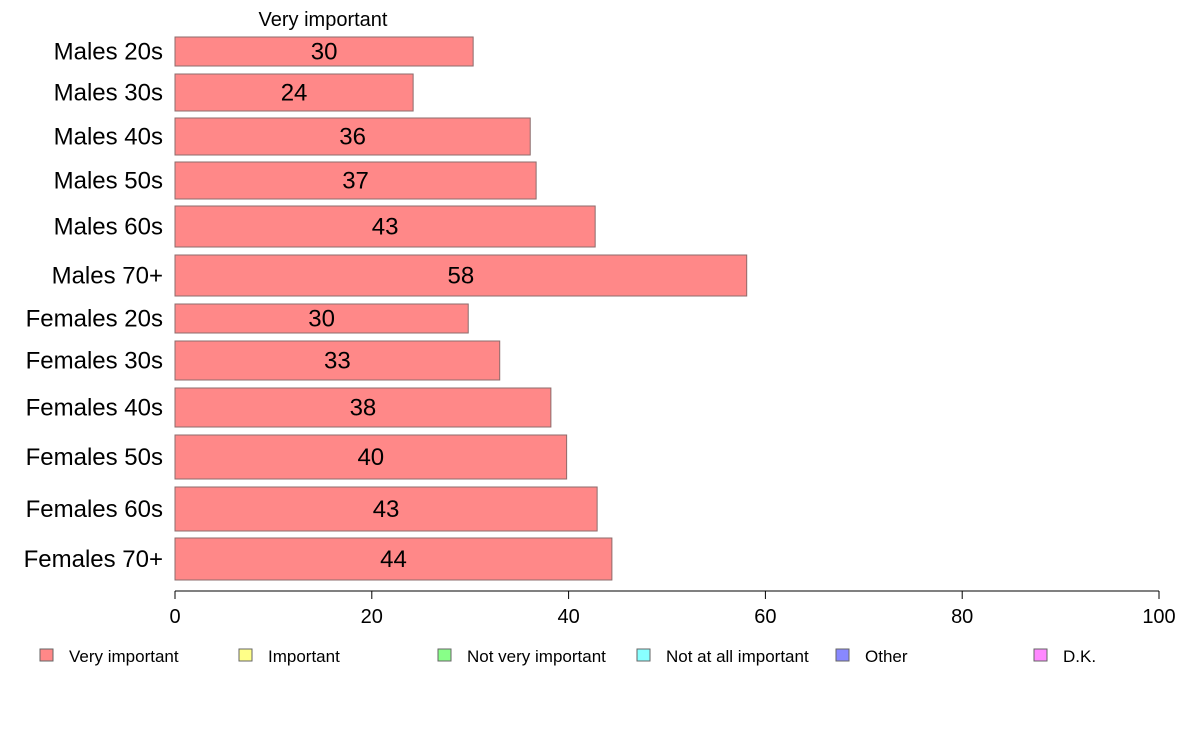 This screenshot has height=741, width=1188. I want to click on category-label: Males 50s, so click(108, 181).